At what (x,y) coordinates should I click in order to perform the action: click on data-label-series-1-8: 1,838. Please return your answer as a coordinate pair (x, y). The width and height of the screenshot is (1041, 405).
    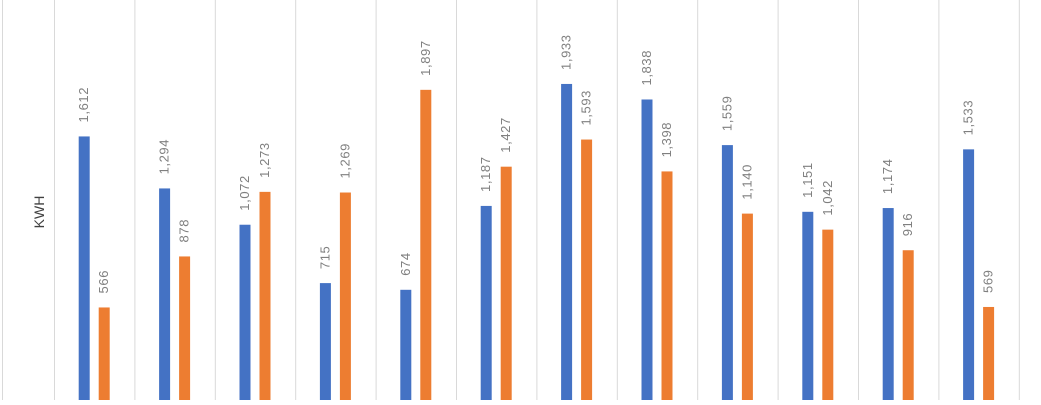
    Looking at the image, I should click on (646, 68).